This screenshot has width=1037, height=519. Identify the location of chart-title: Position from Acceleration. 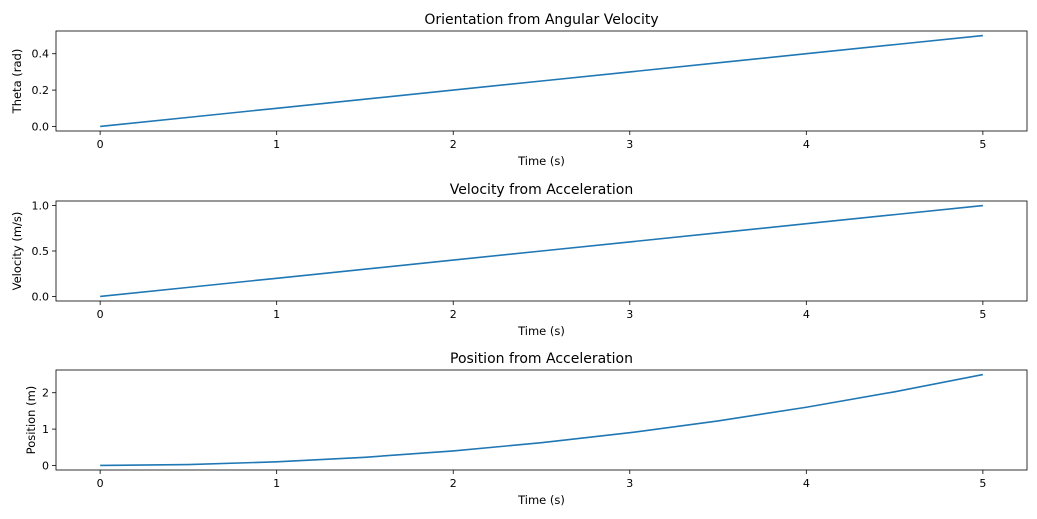
(541, 359).